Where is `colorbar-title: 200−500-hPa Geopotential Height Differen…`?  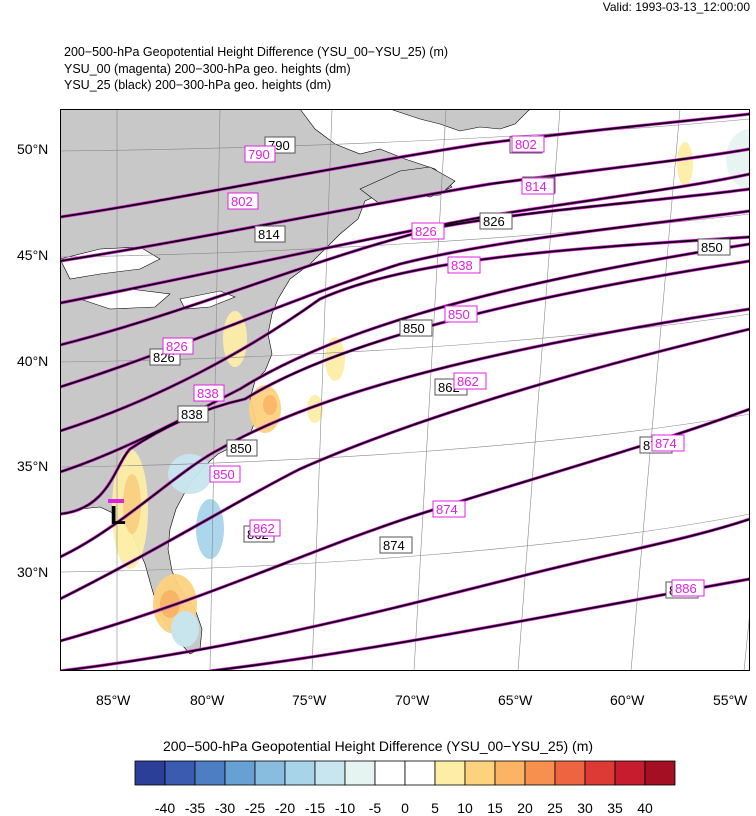
colorbar-title: 200−500-hPa Geopotential Height Differen… is located at coordinates (378, 746).